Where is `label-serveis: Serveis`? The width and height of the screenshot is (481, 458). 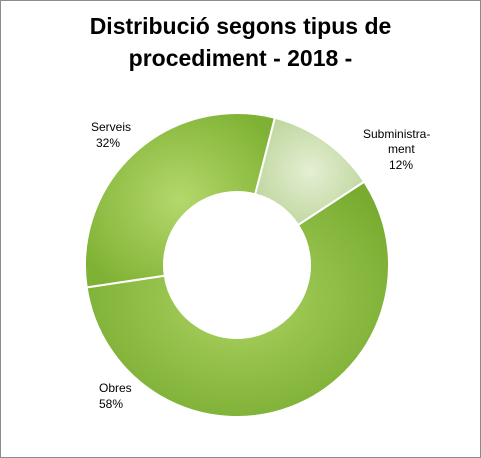 label-serveis: Serveis is located at coordinates (111, 127).